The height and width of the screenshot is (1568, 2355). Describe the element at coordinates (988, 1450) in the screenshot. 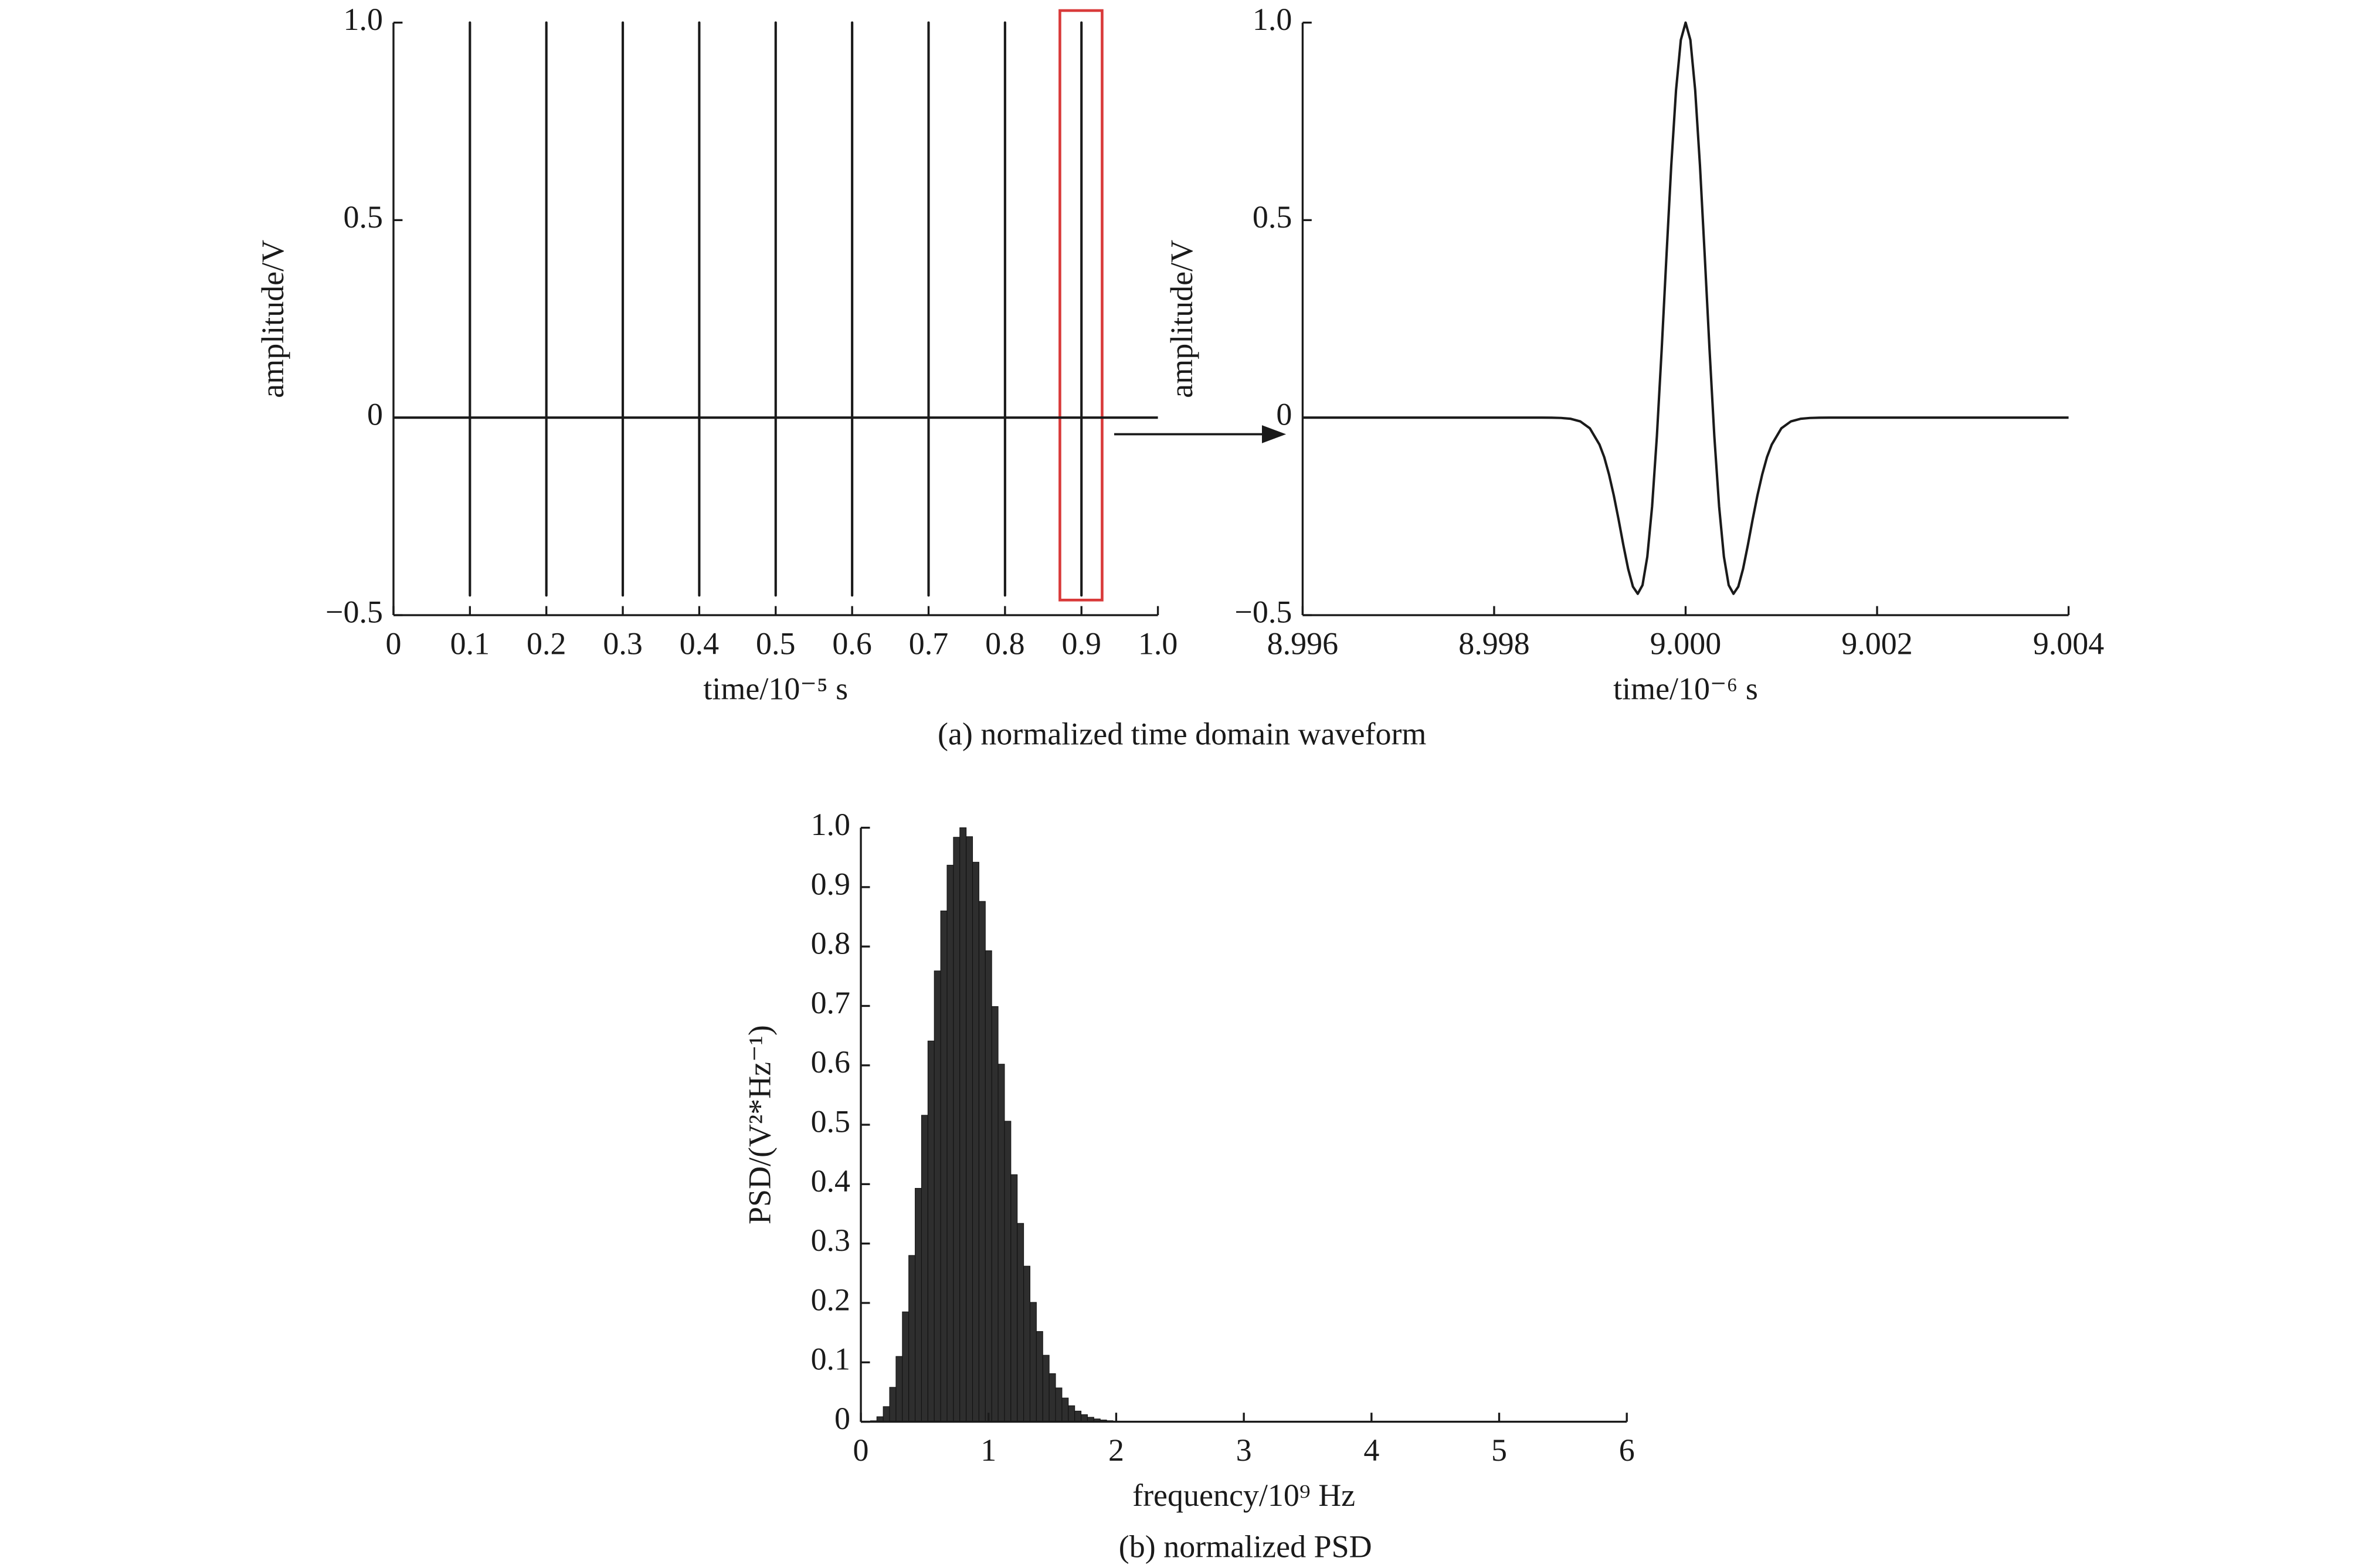

I see `x-tick-label: 1` at that location.